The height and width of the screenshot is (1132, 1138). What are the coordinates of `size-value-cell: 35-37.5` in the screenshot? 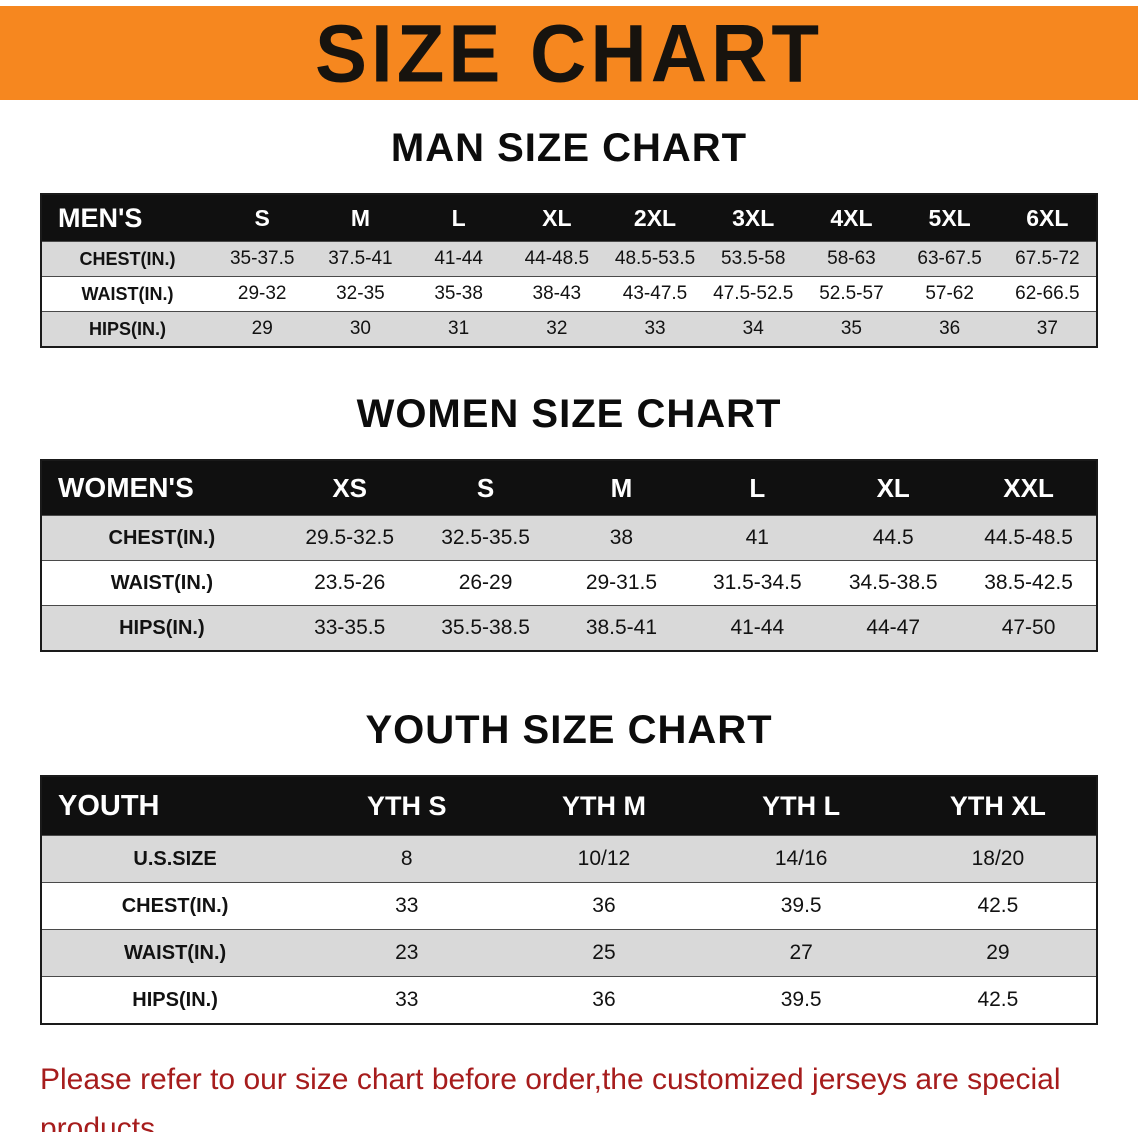 It's located at (262, 259).